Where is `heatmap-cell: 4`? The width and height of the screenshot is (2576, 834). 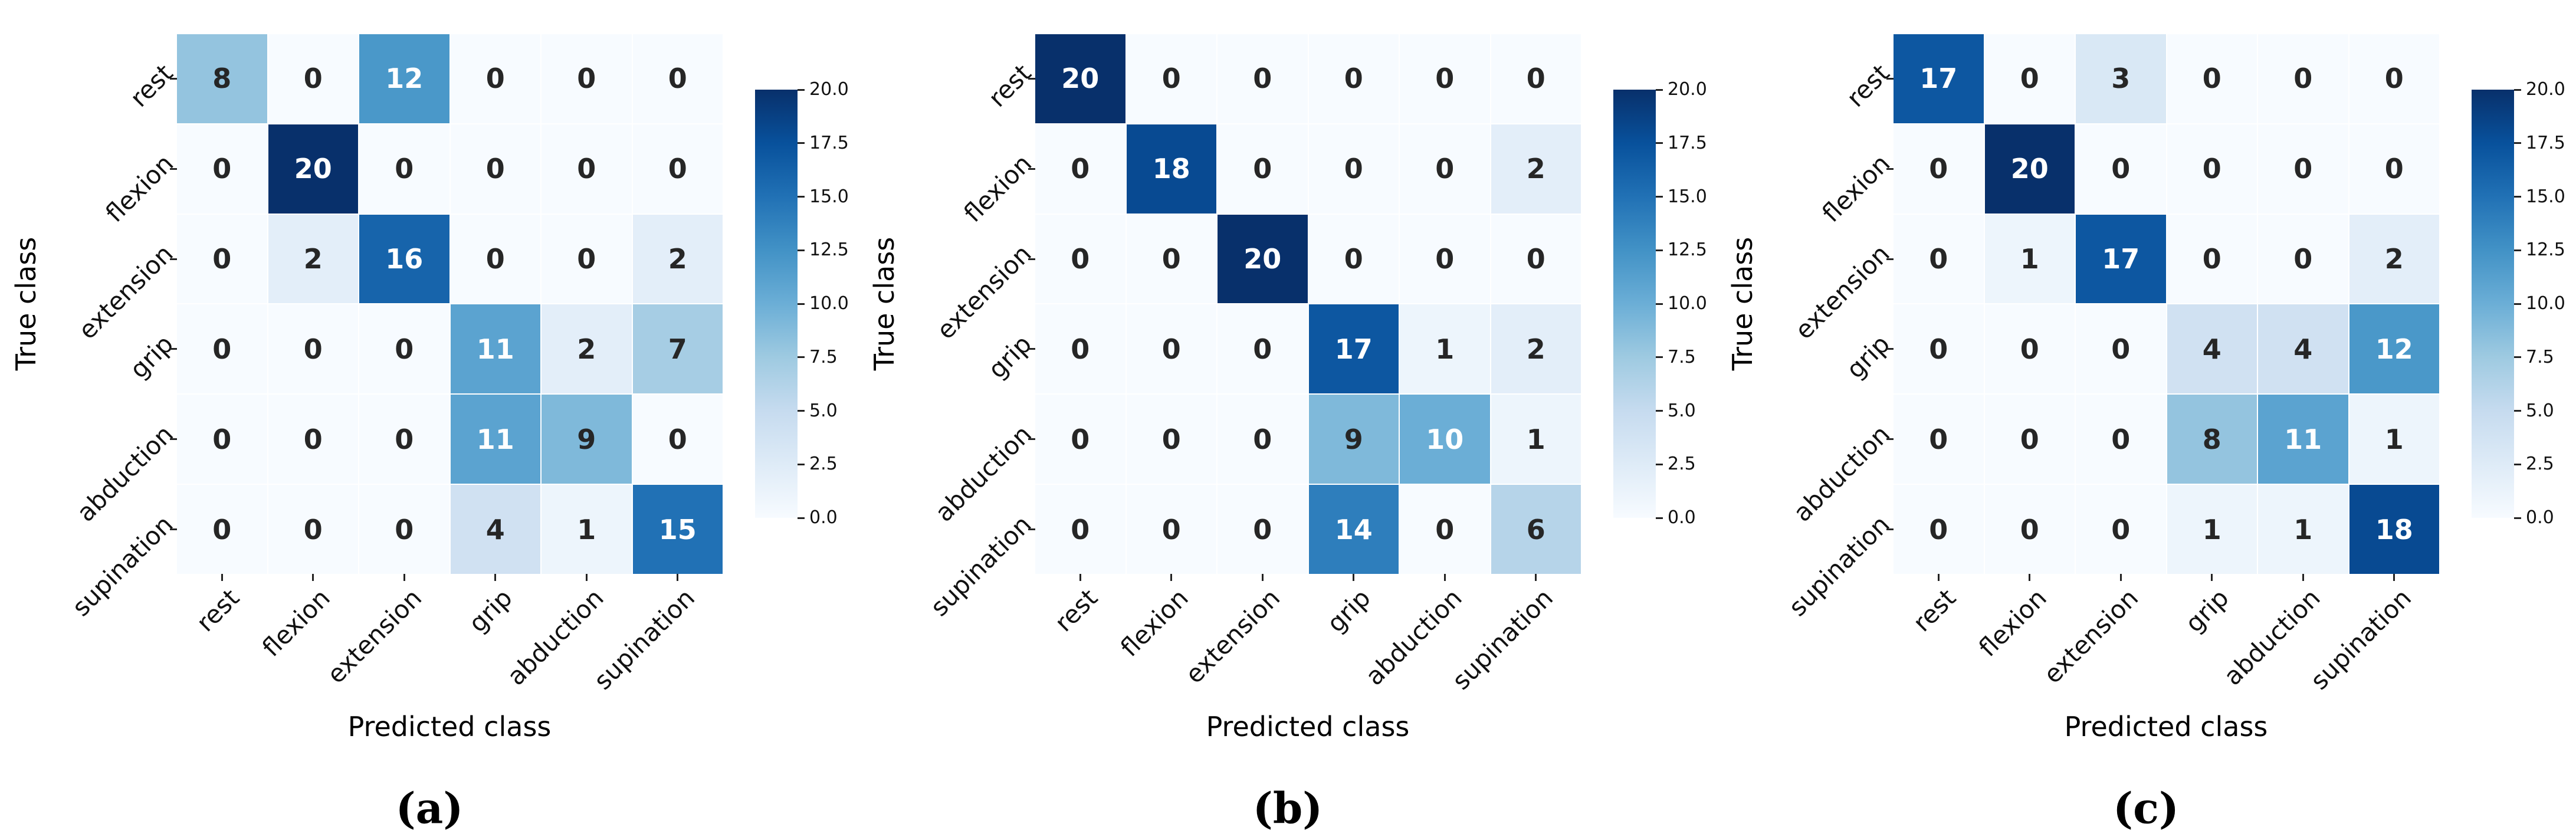
heatmap-cell: 4 is located at coordinates (495, 529).